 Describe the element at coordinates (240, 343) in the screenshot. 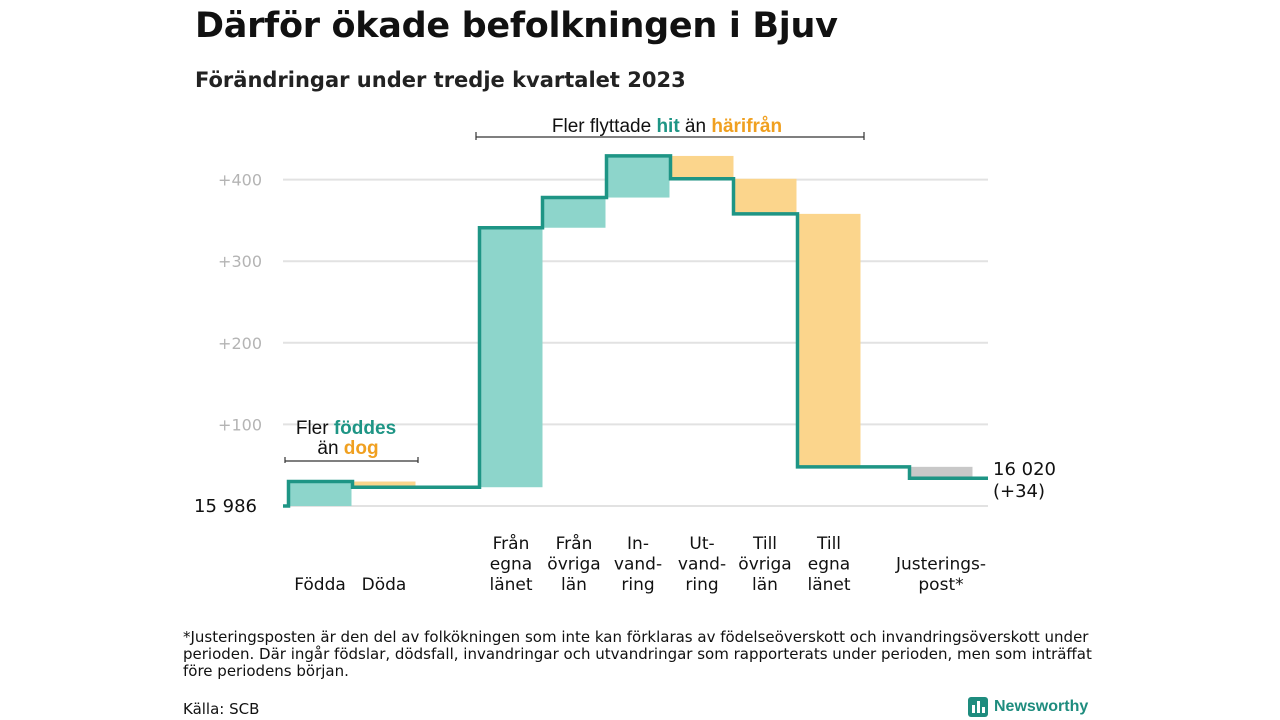

I see `y-tick-label: +200` at that location.